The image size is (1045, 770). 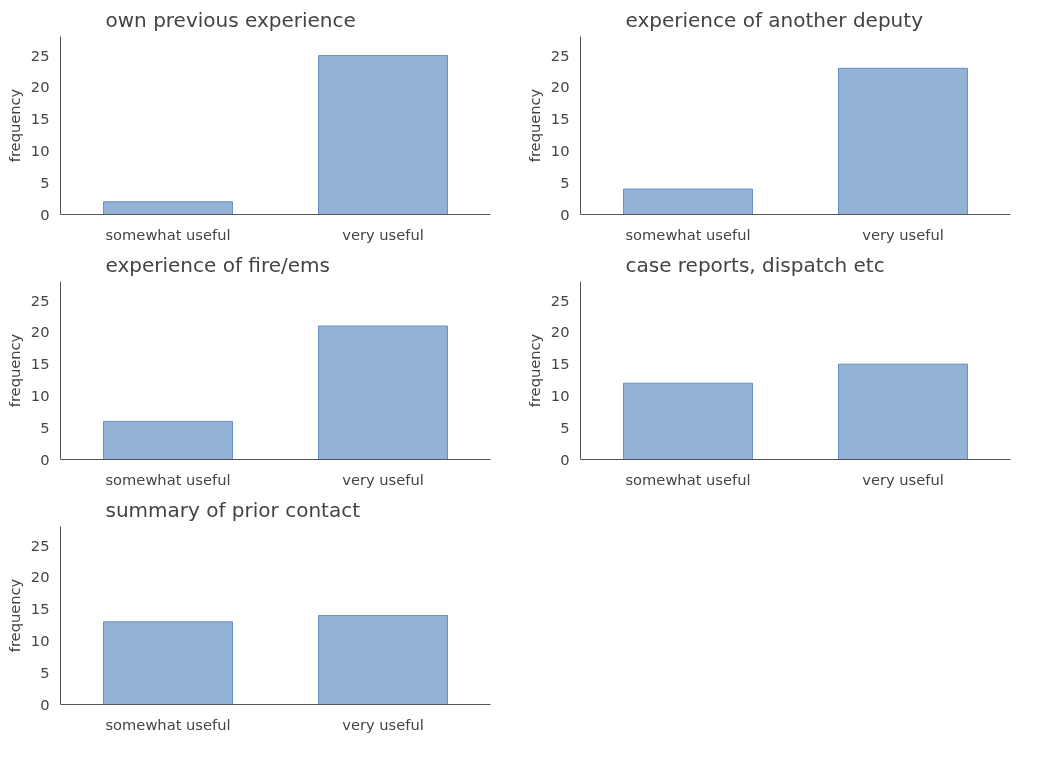 I want to click on chart-title: case reports, dispatch etc, so click(x=755, y=264).